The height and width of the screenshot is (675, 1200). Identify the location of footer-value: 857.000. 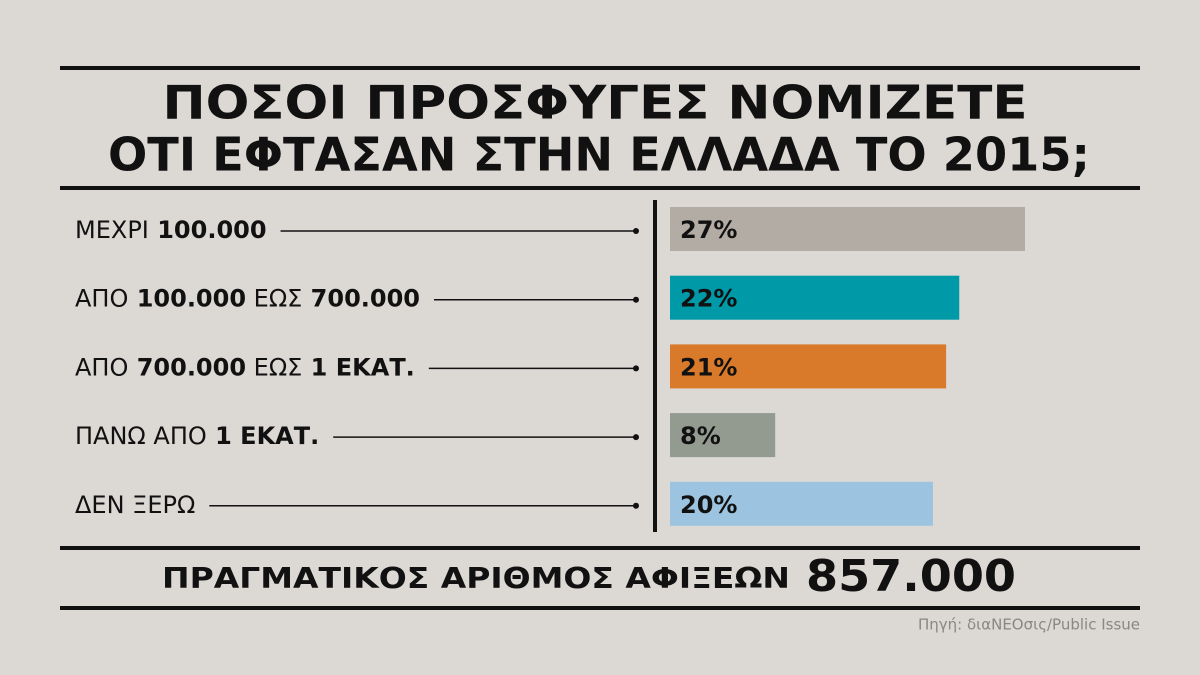
(911, 576).